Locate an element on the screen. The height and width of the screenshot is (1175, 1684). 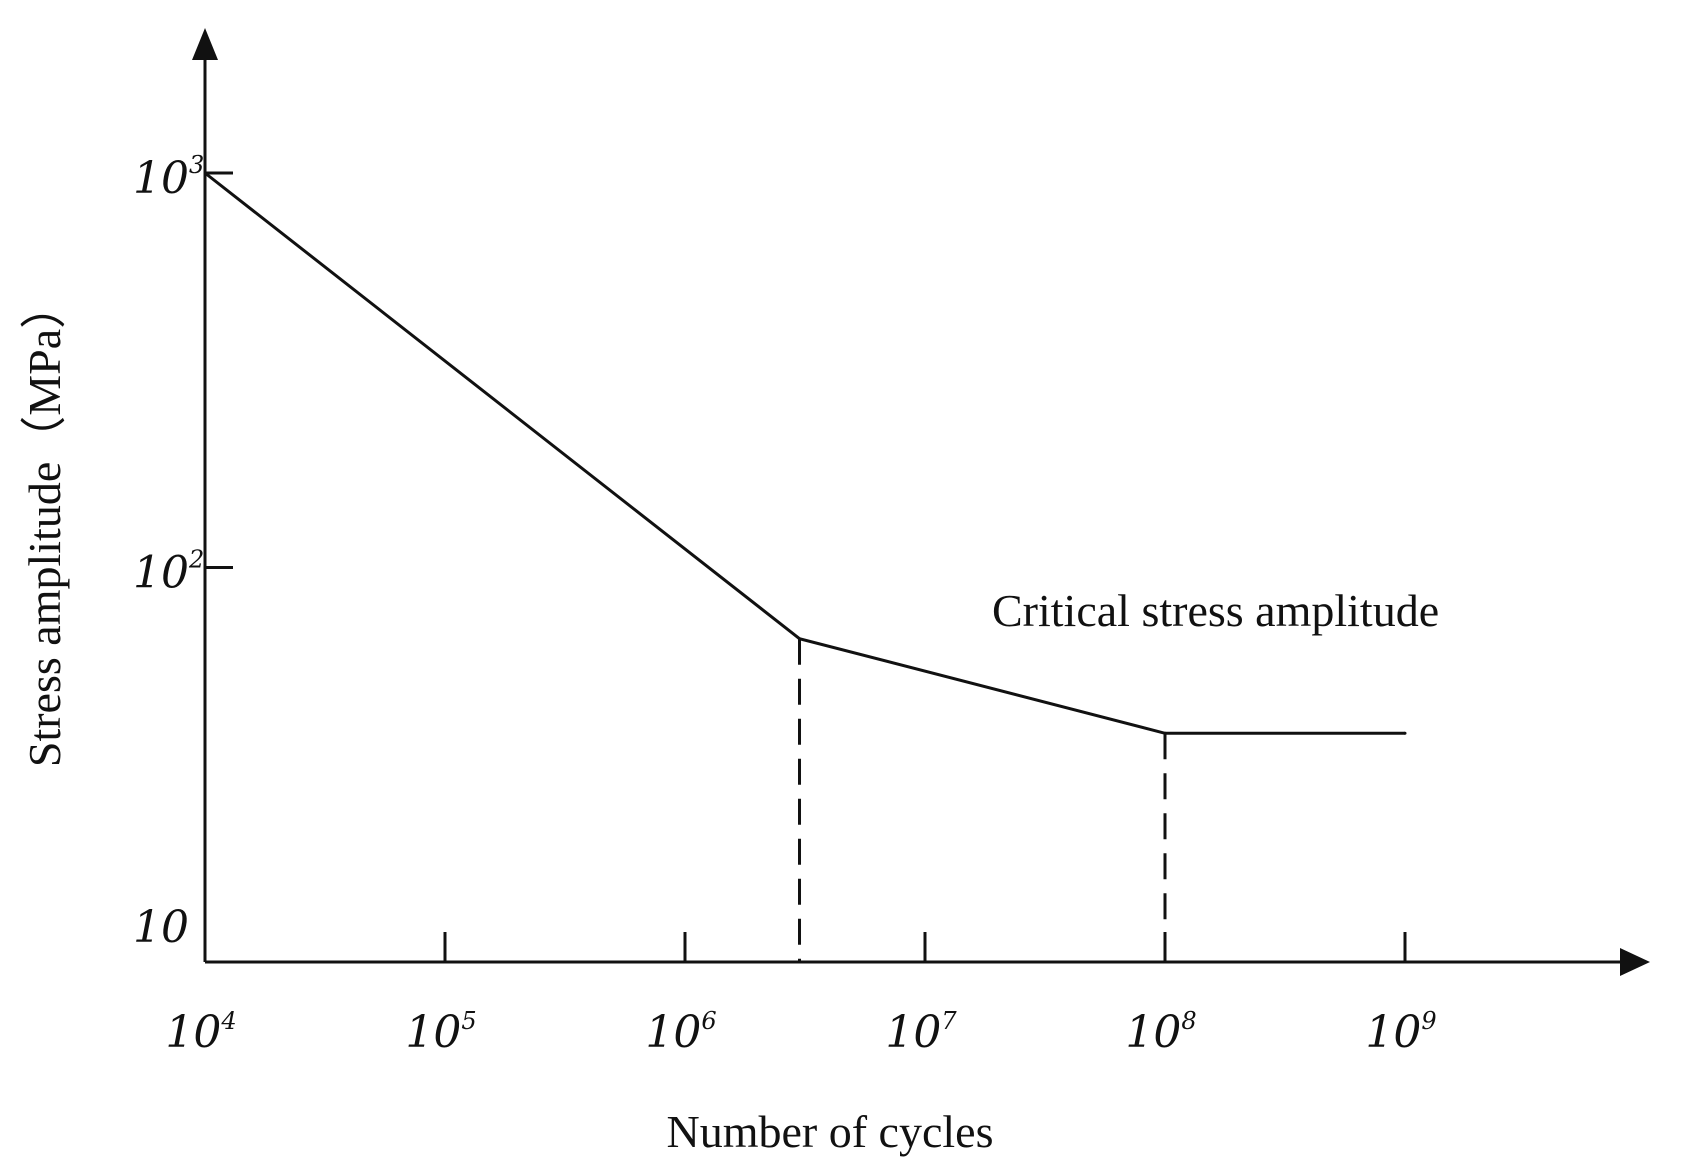
x-tick-label: 10⁵ is located at coordinates (440, 1032).